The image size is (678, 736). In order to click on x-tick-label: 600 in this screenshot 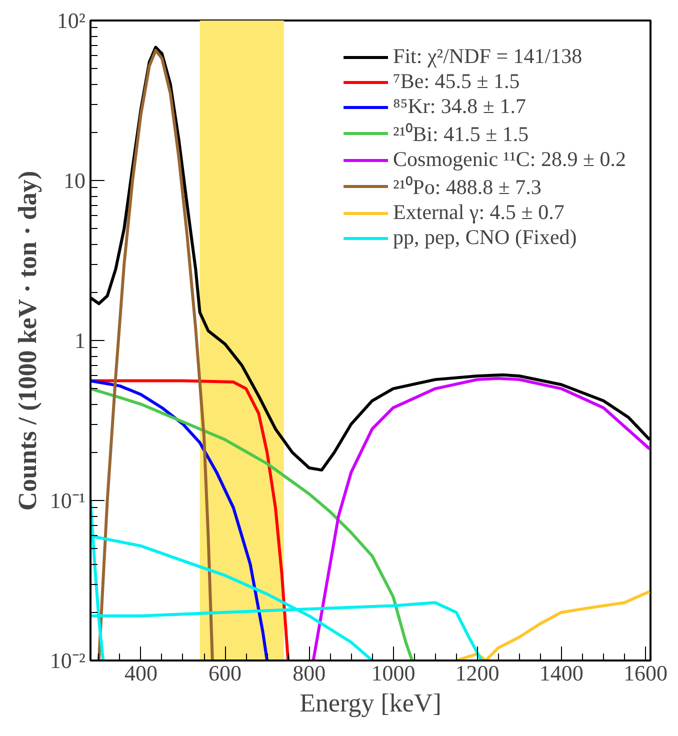, I will do `click(225, 673)`.